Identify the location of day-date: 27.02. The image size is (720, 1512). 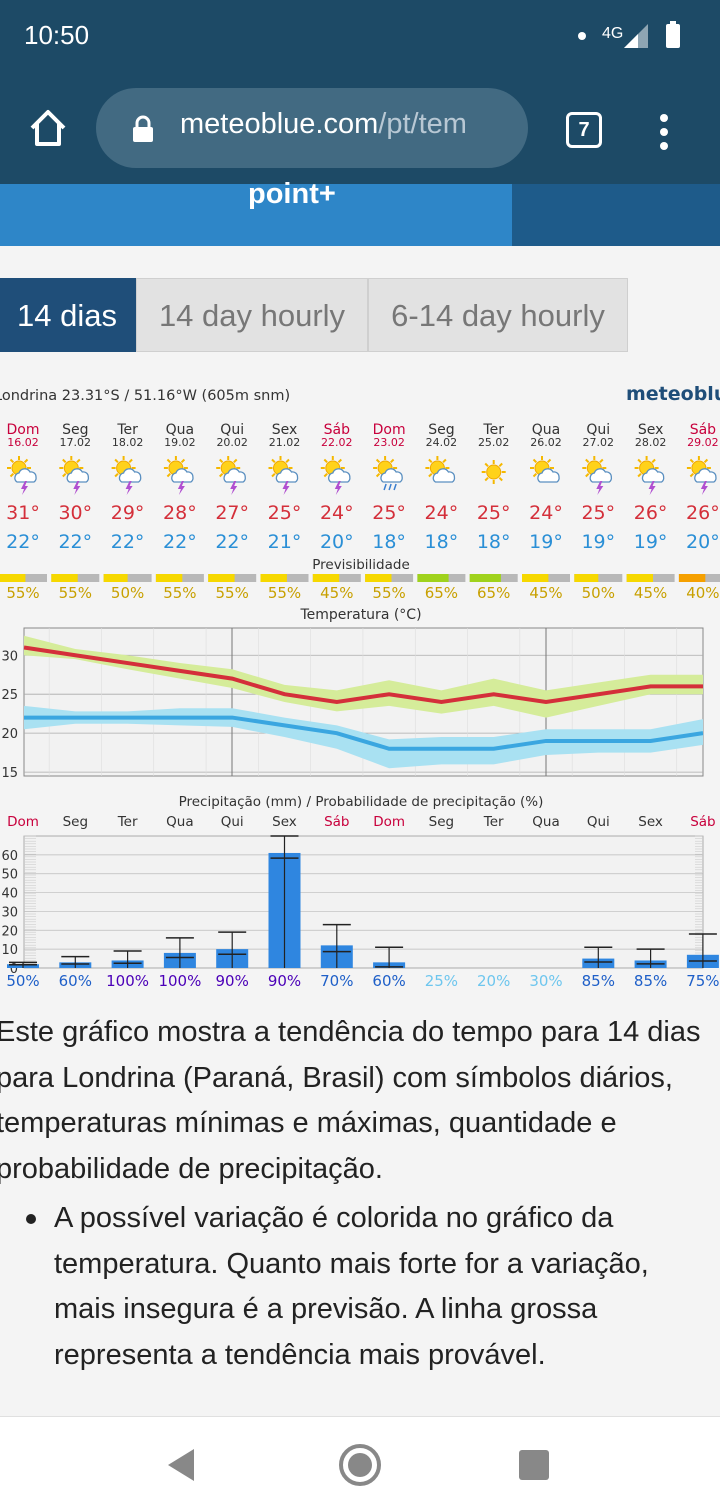
(599, 442).